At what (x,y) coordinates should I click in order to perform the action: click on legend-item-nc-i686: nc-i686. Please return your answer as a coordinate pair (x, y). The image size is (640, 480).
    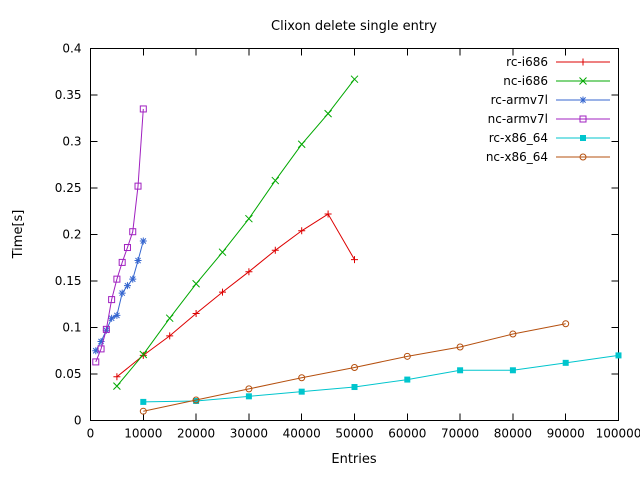
    Looking at the image, I should click on (556, 81).